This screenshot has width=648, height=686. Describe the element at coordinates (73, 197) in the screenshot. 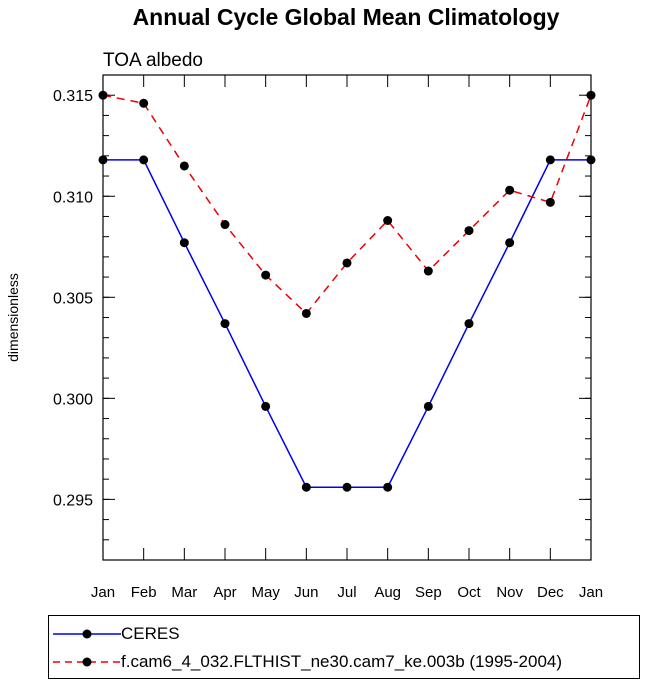

I see `y-tick-label: 0.310` at that location.